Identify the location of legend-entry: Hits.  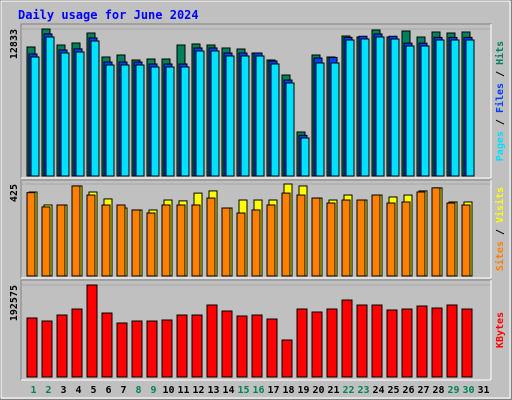
(500, 53).